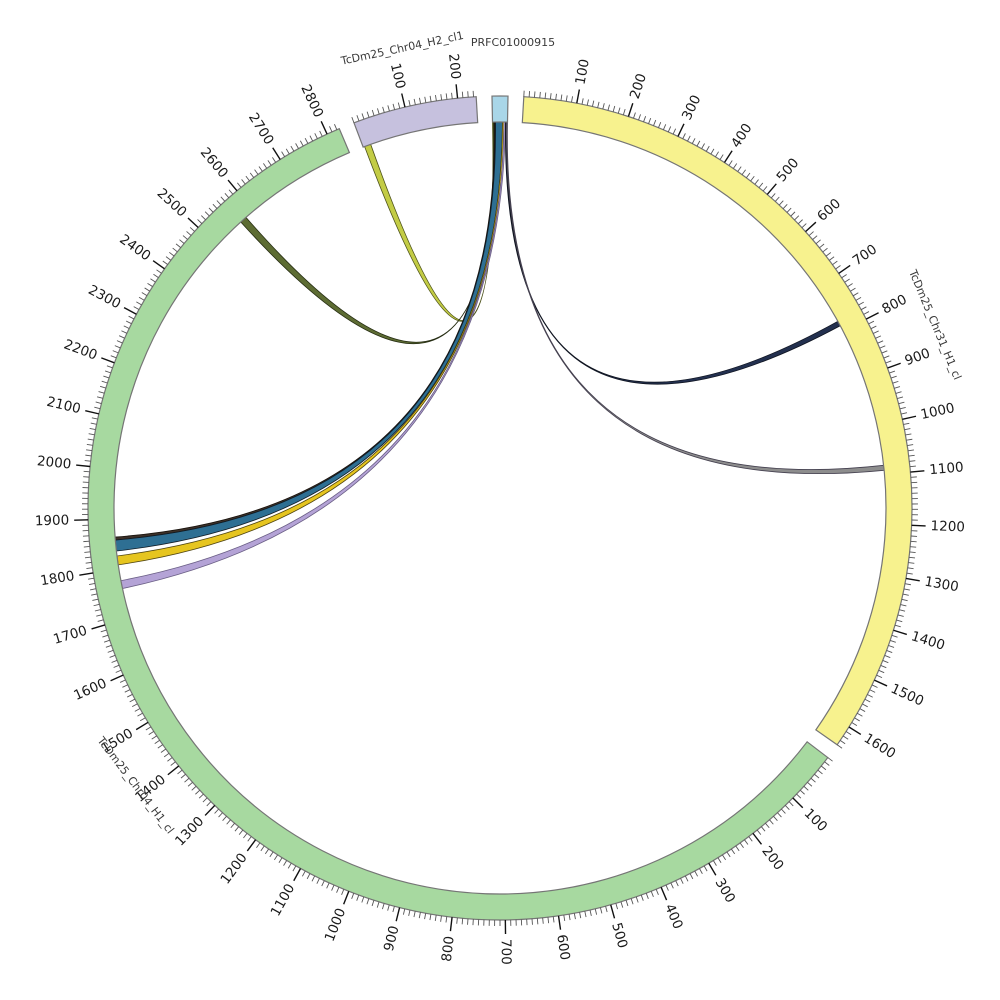 The width and height of the screenshot is (1000, 1000). I want to click on segment-PRFC01000915: PRFC01000915, so click(513, 79).